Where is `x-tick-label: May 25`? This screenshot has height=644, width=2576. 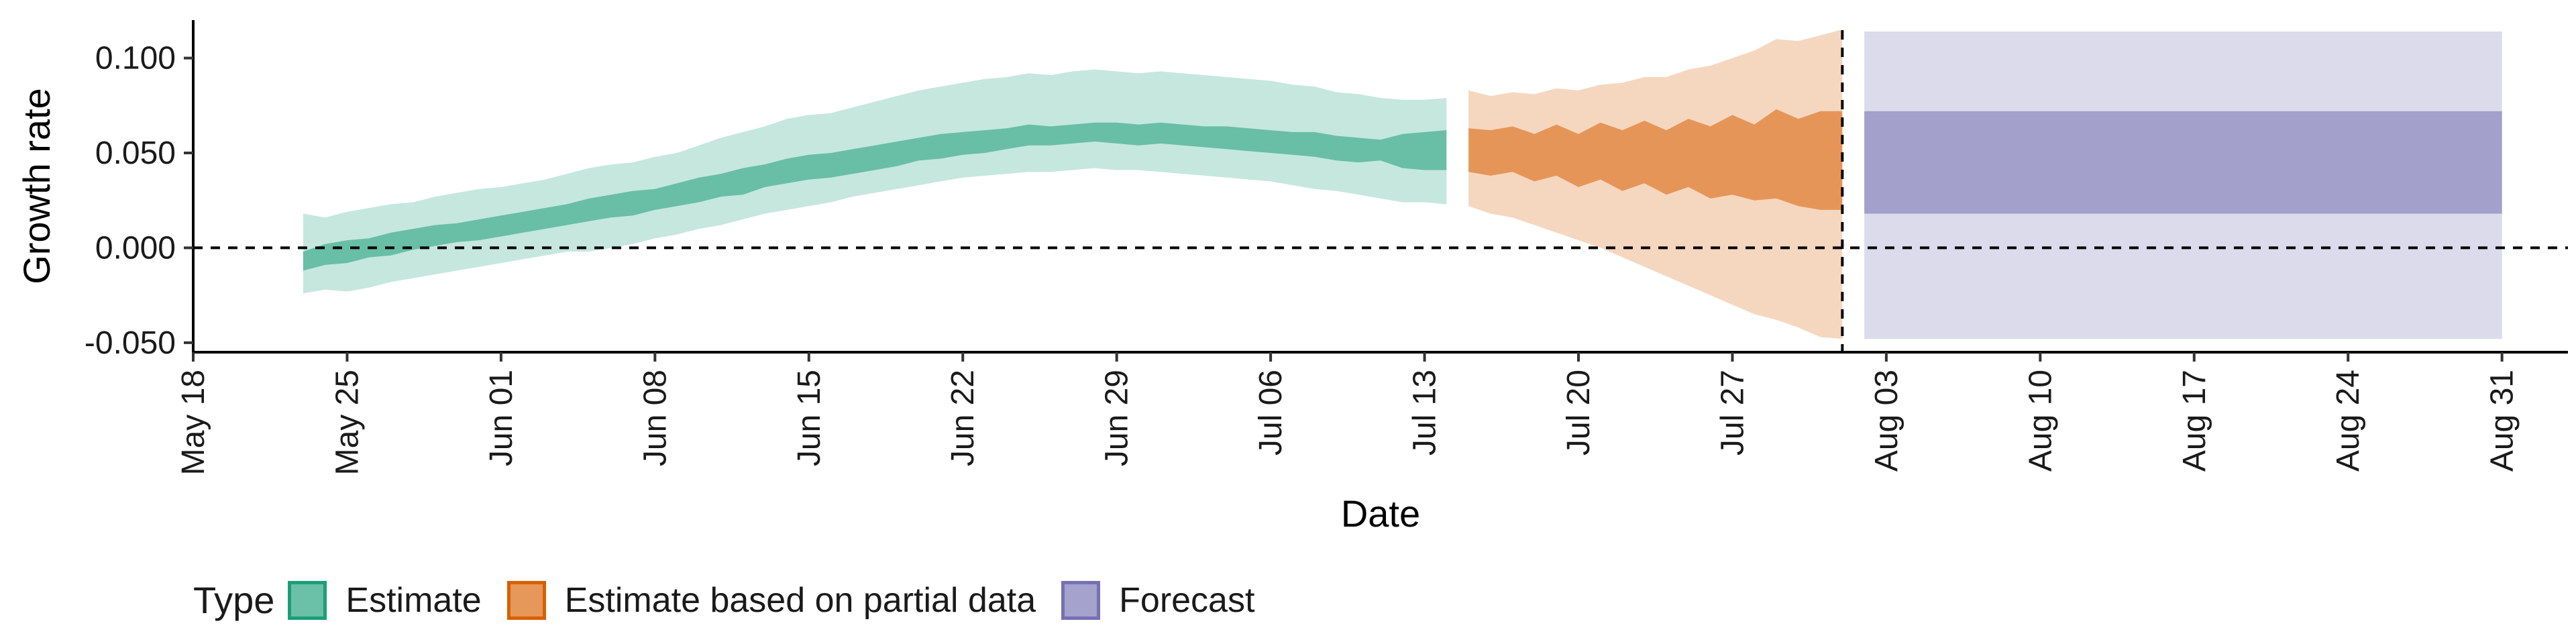 x-tick-label: May 25 is located at coordinates (347, 422).